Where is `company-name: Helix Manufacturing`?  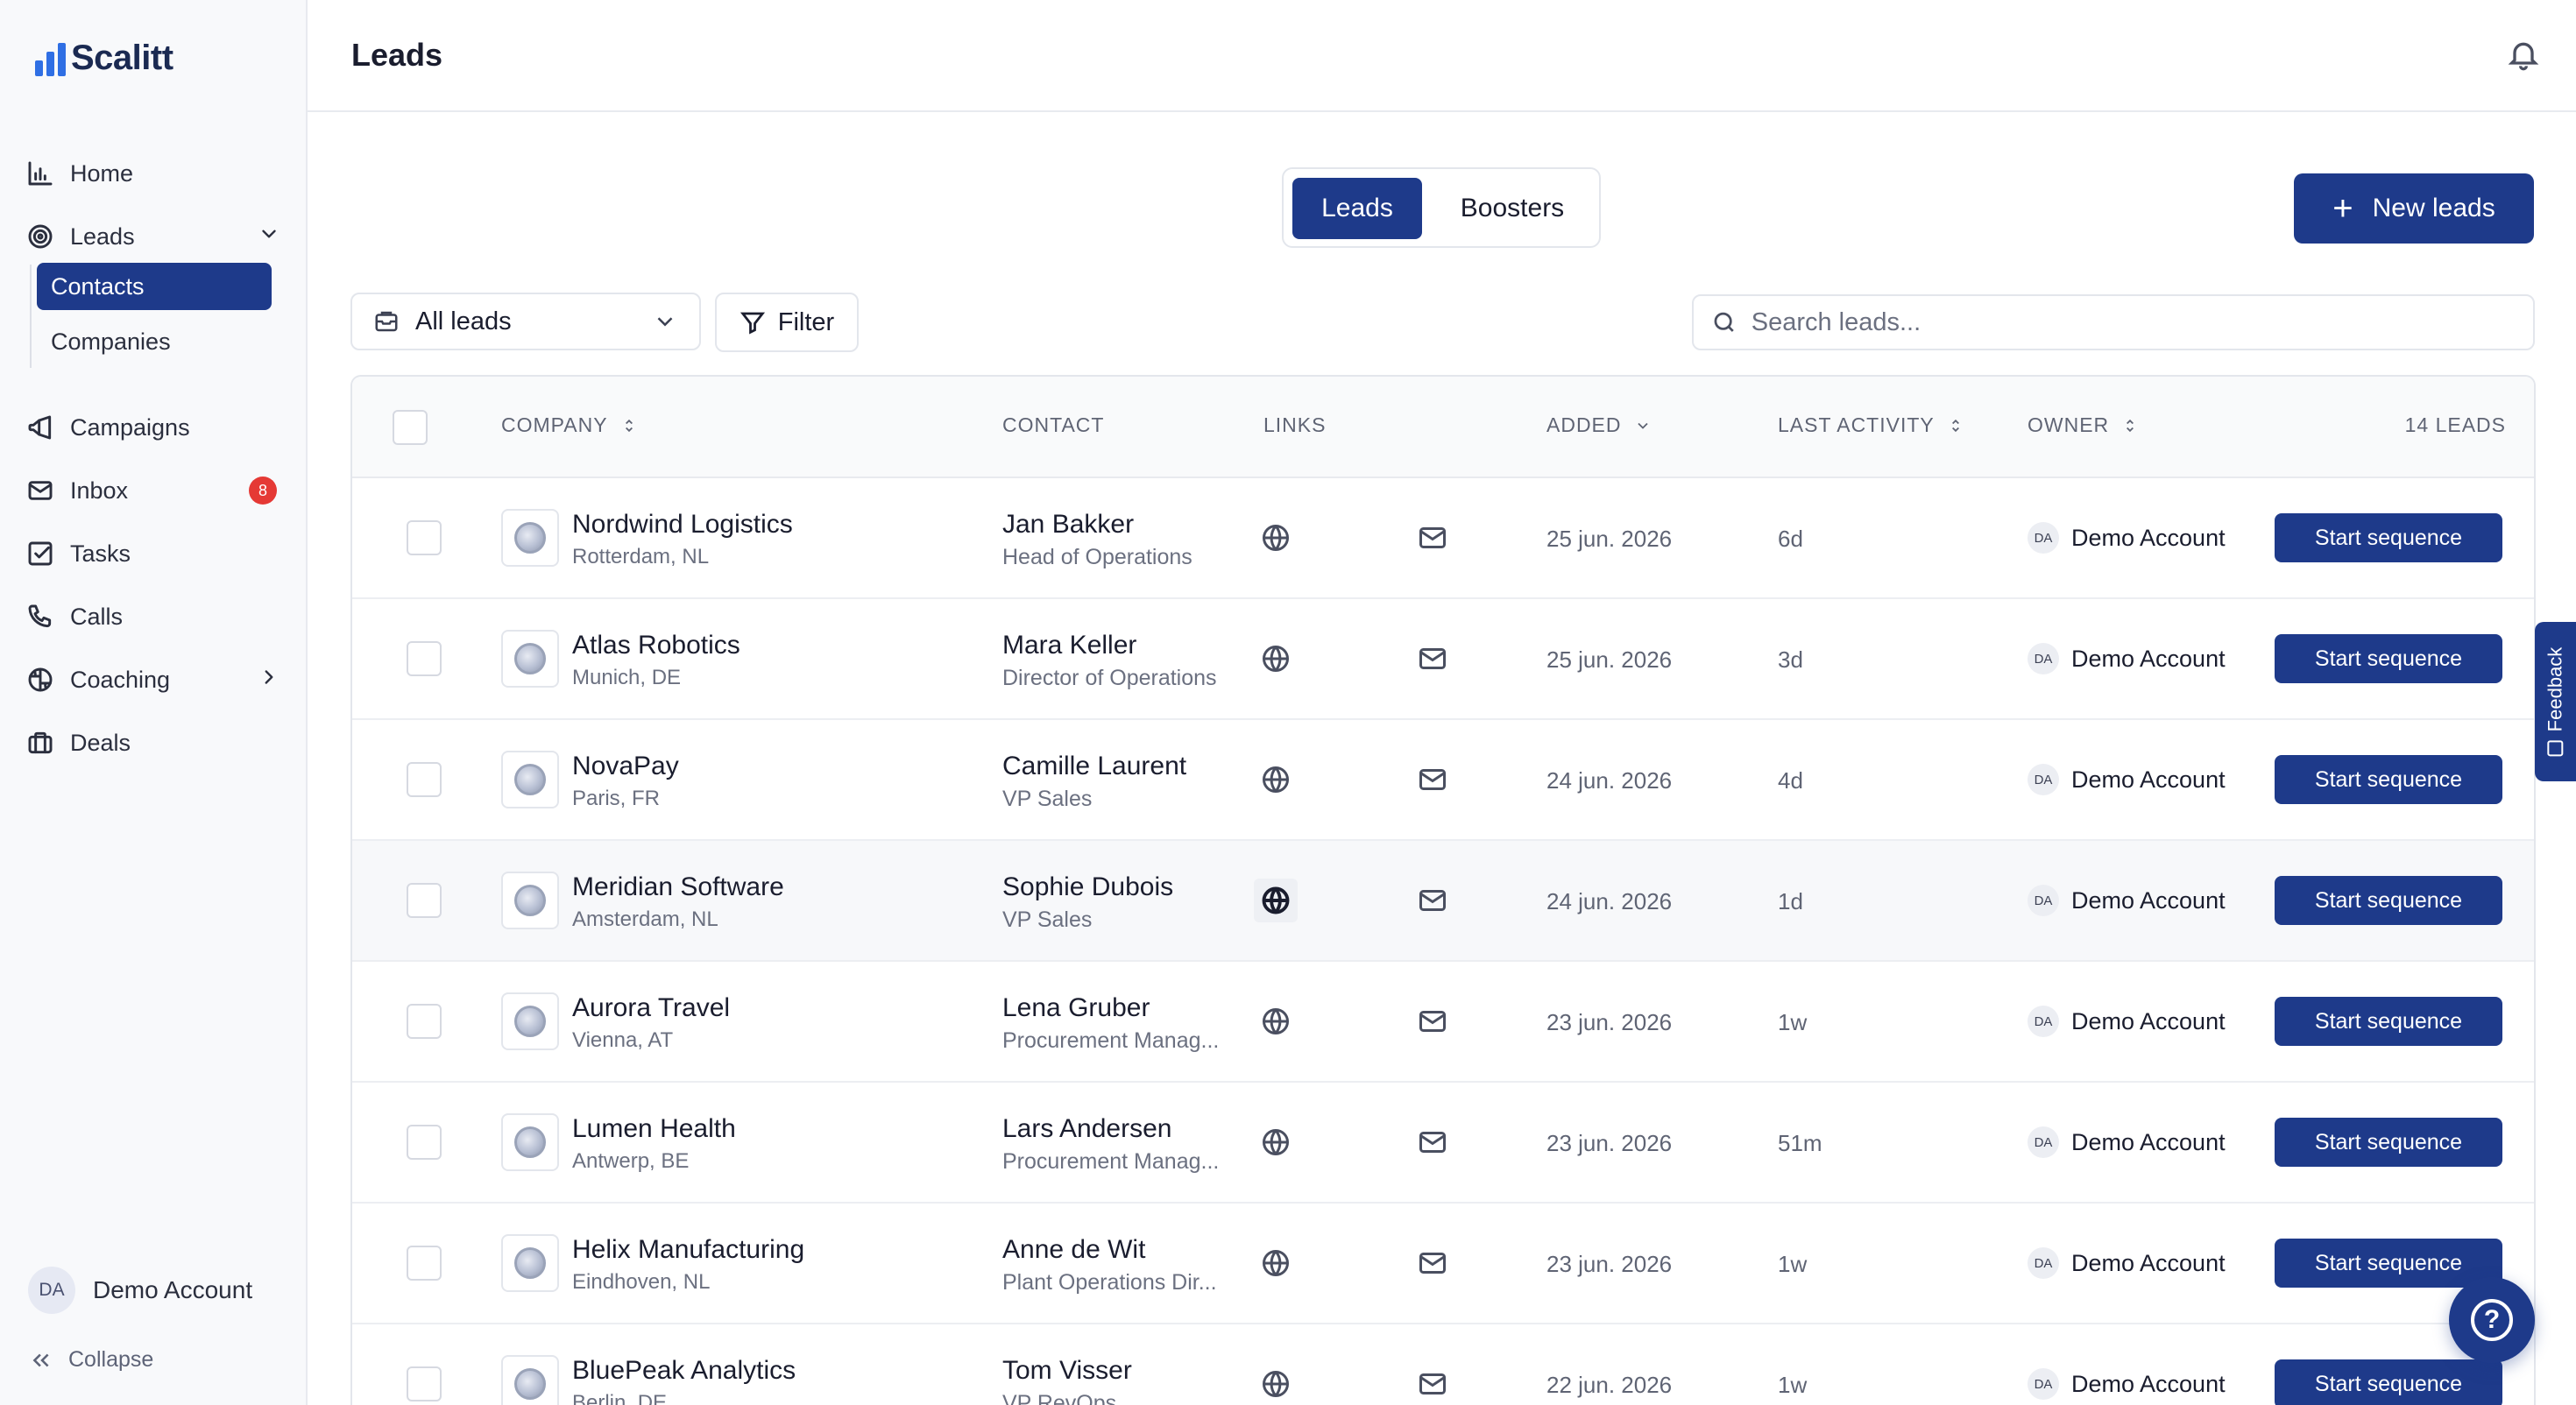
company-name: Helix Manufacturing is located at coordinates (688, 1249).